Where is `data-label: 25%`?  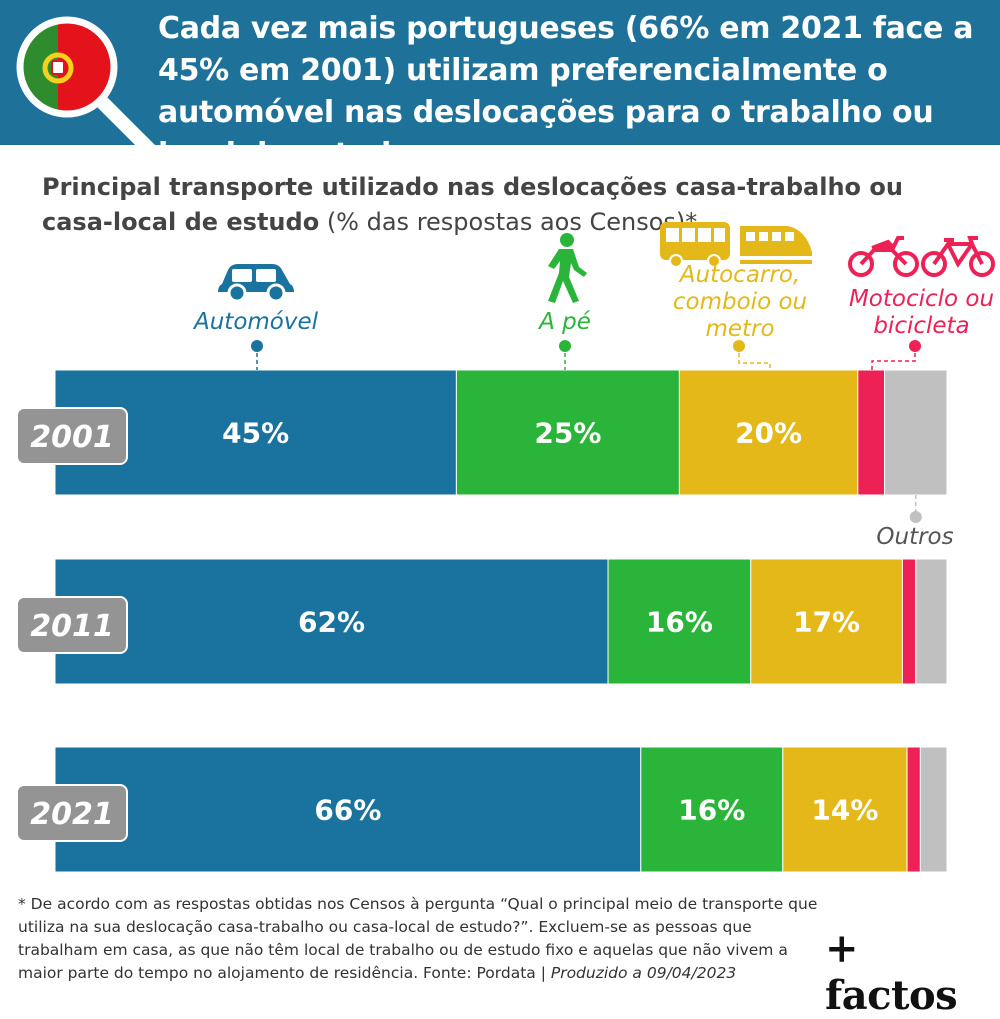
data-label: 25% is located at coordinates (567, 433).